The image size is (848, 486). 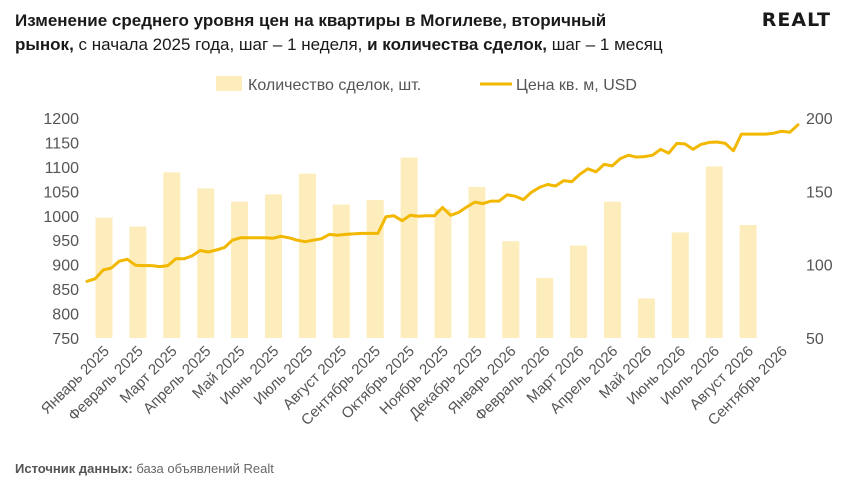 What do you see at coordinates (815, 339) in the screenshot?
I see `right-axis-tick-50: 50` at bounding box center [815, 339].